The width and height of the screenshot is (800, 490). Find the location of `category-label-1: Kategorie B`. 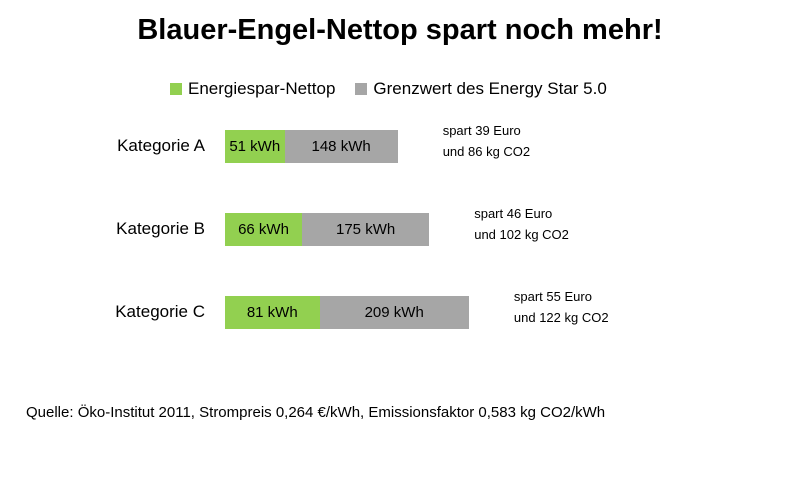

category-label-1: Kategorie B is located at coordinates (160, 228).